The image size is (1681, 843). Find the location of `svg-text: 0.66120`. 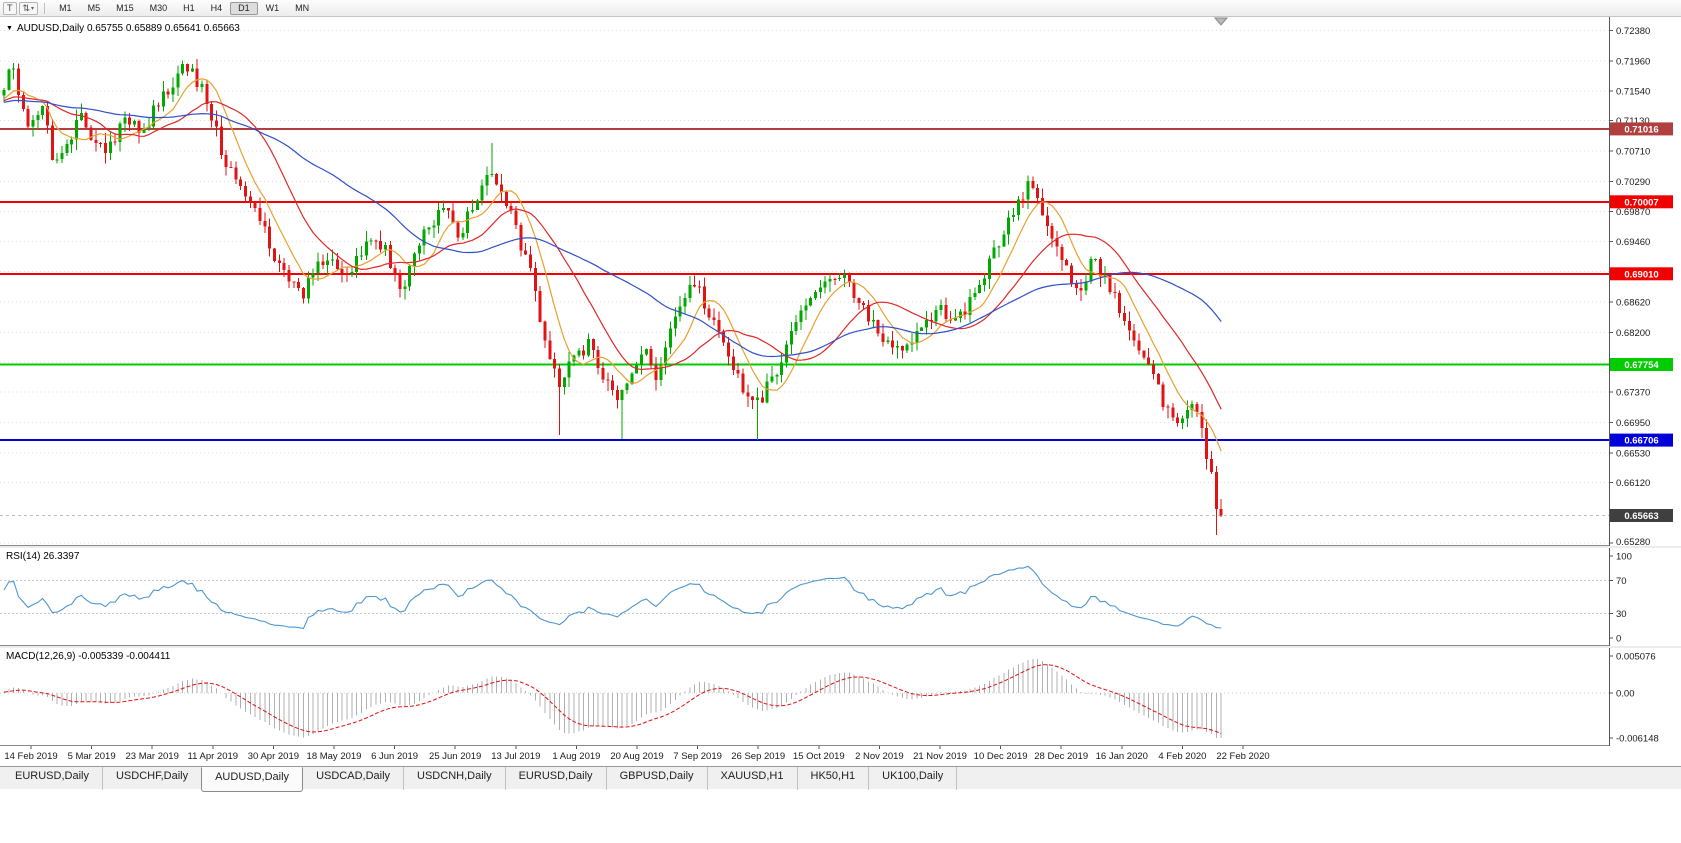

svg-text: 0.66120 is located at coordinates (1633, 483).